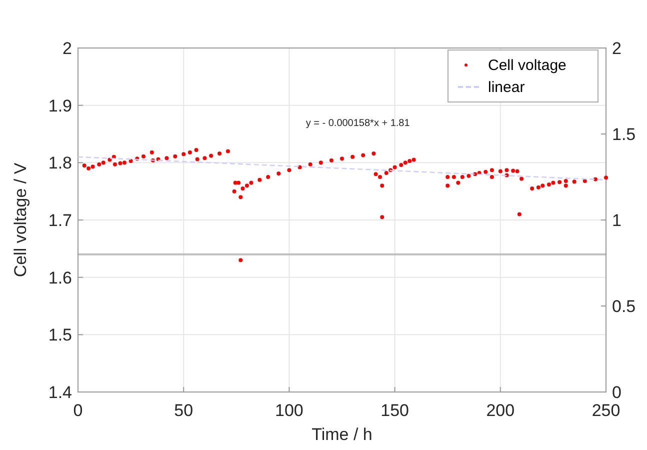 The image size is (647, 450). I want to click on y2-tick-label: 0.5, so click(624, 306).